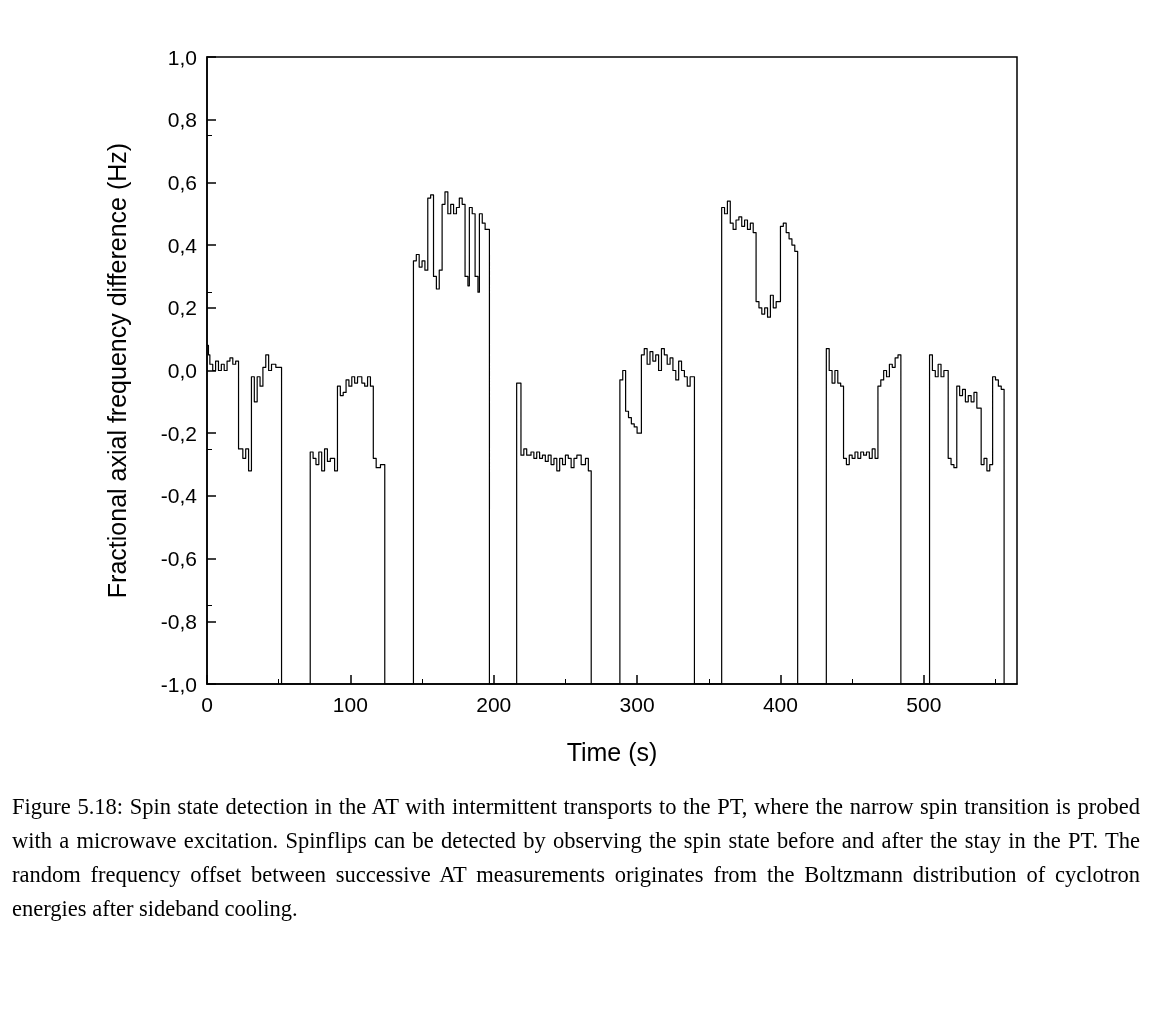 The image size is (1153, 1009). I want to click on x-axis-title: Time (s), so click(612, 751).